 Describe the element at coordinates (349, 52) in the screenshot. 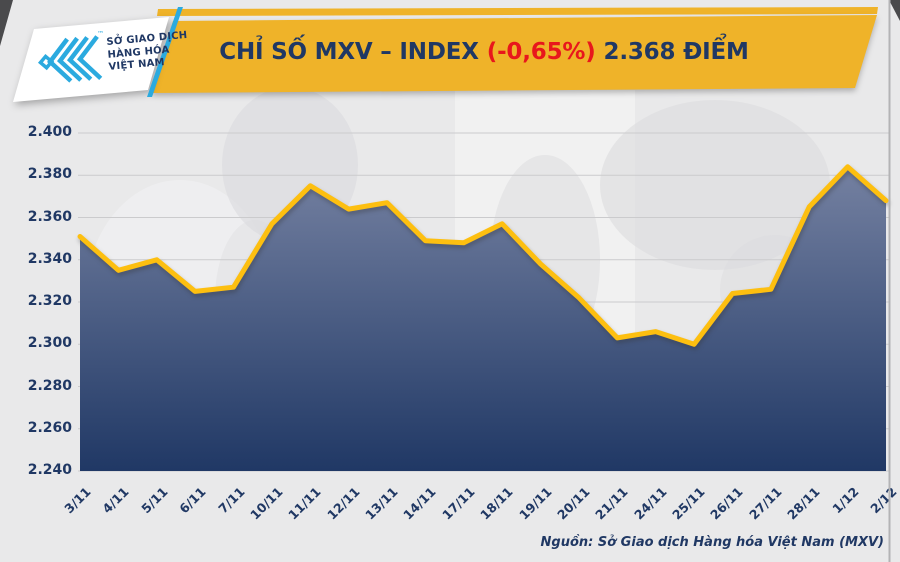

I see `title-main: CHỈ SỐ MXV – INDEX` at that location.